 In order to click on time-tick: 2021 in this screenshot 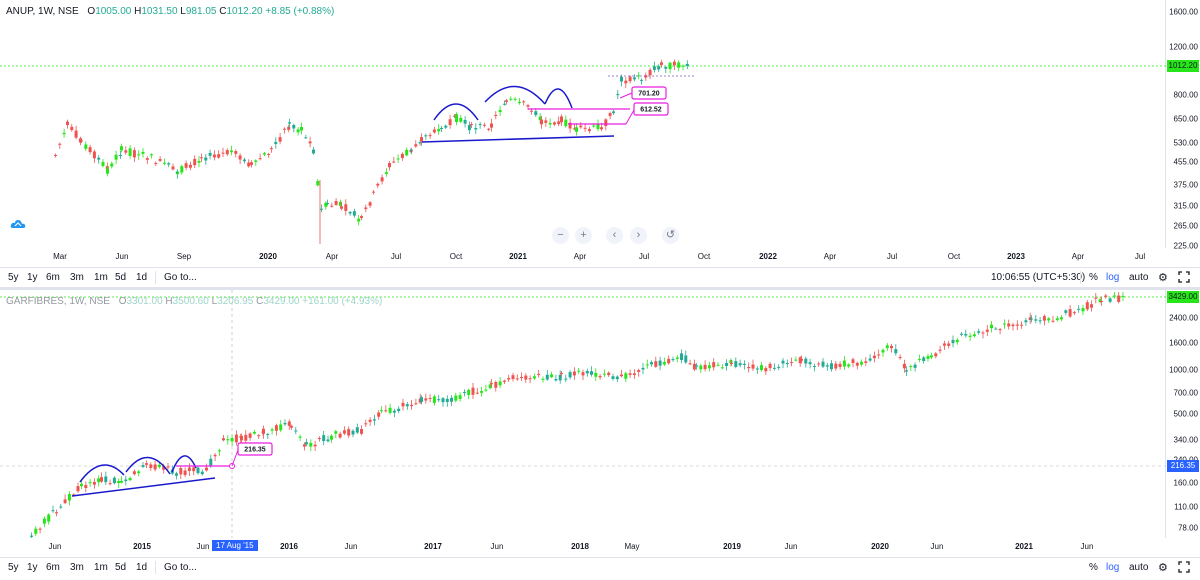, I will do `click(1024, 546)`.